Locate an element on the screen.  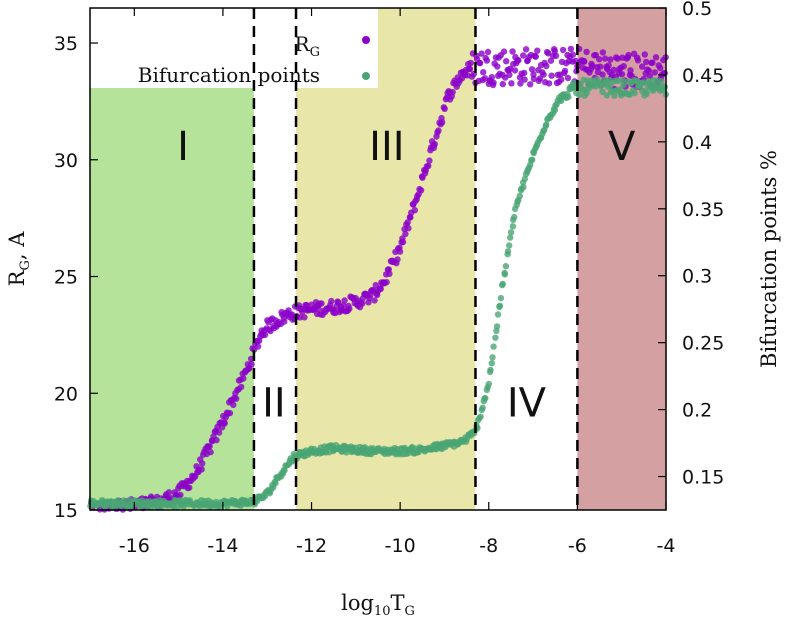
region-label-4: IV is located at coordinates (527, 404).